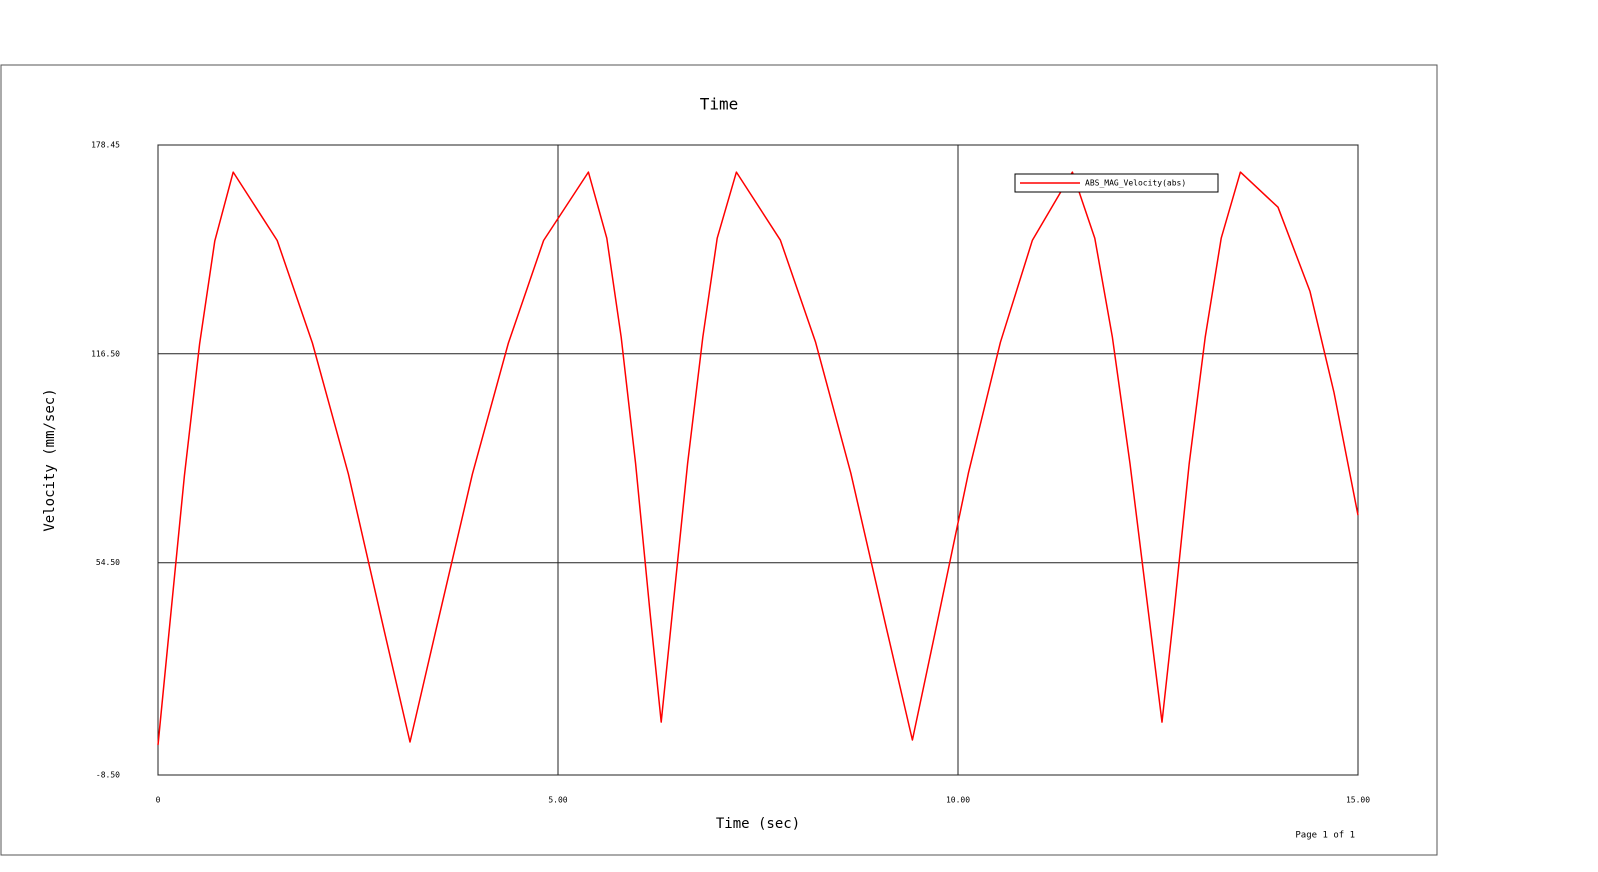  What do you see at coordinates (1358, 800) in the screenshot?
I see `x-tick-label: 15.00` at bounding box center [1358, 800].